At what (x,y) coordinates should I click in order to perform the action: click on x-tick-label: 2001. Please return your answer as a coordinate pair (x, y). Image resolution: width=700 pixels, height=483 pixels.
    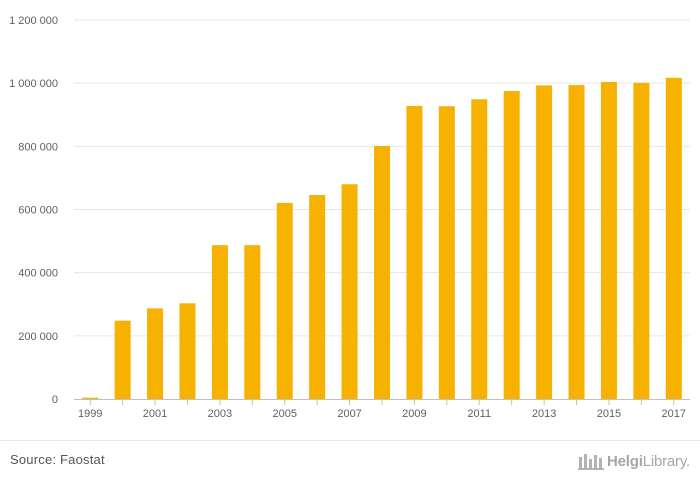
    Looking at the image, I should click on (155, 414).